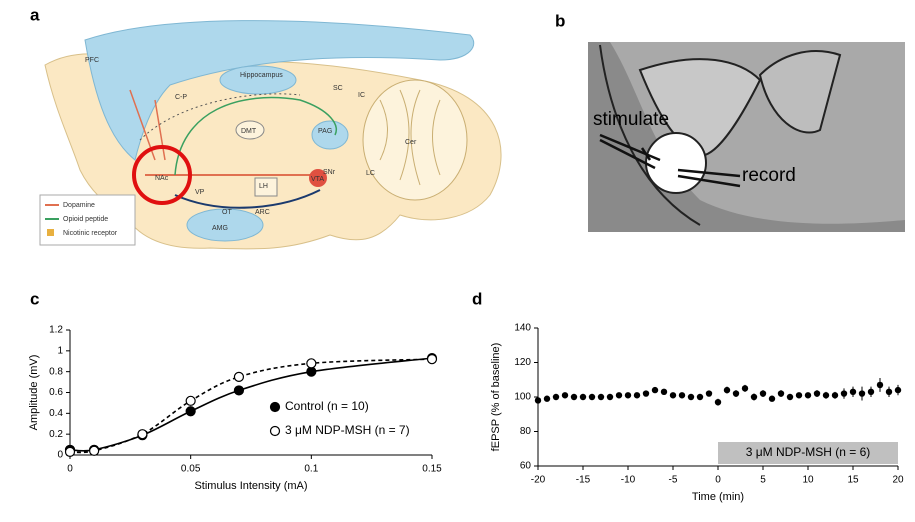 Image resolution: width=915 pixels, height=522 pixels. What do you see at coordinates (370, 173) in the screenshot?
I see `brain-label: LC` at bounding box center [370, 173].